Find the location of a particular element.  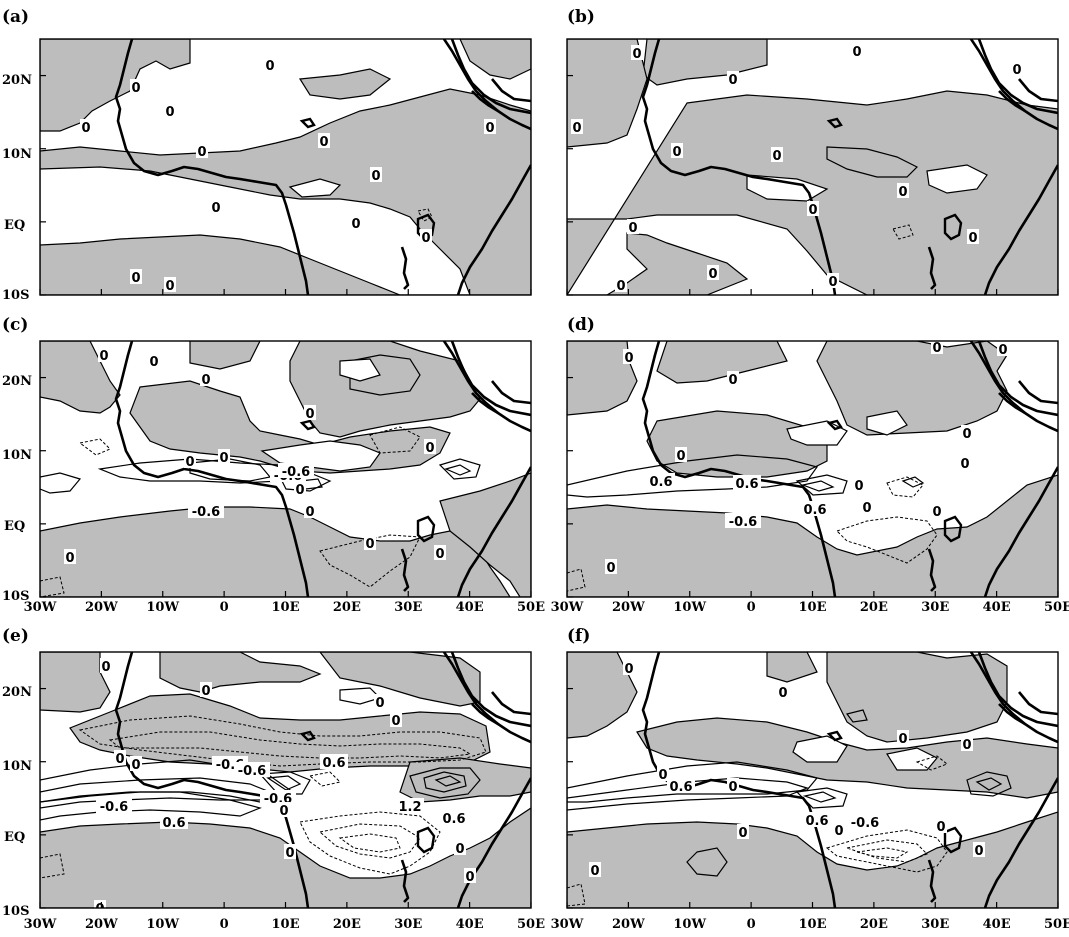

map-content: 0 0 0 0 0 0 0 0 0 0 0 0 0 0 is located at coordinates (812, 167).